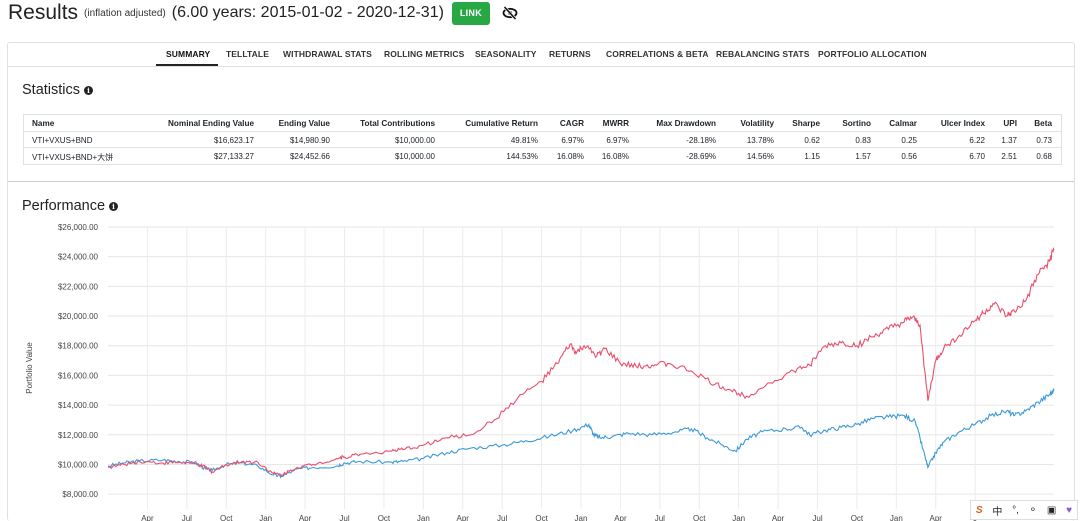  Describe the element at coordinates (424, 54) in the screenshot. I see `tab-rolling-metrics: ROLLING METRICS` at that location.